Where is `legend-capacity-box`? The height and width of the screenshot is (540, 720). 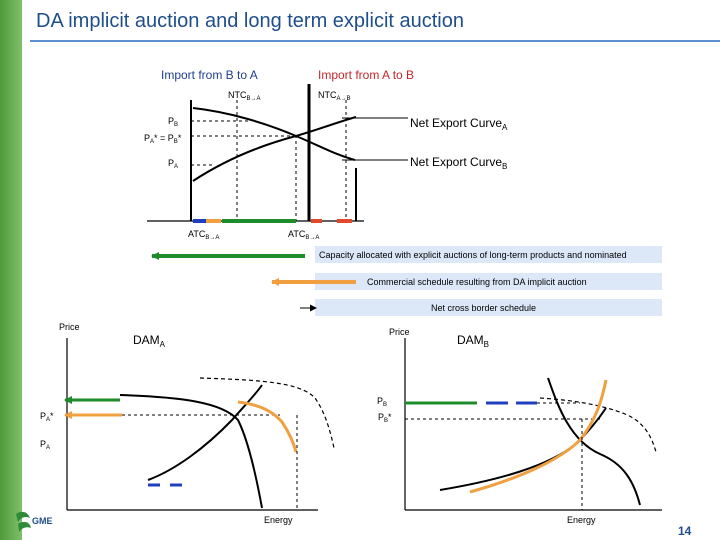 legend-capacity-box is located at coordinates (488, 254).